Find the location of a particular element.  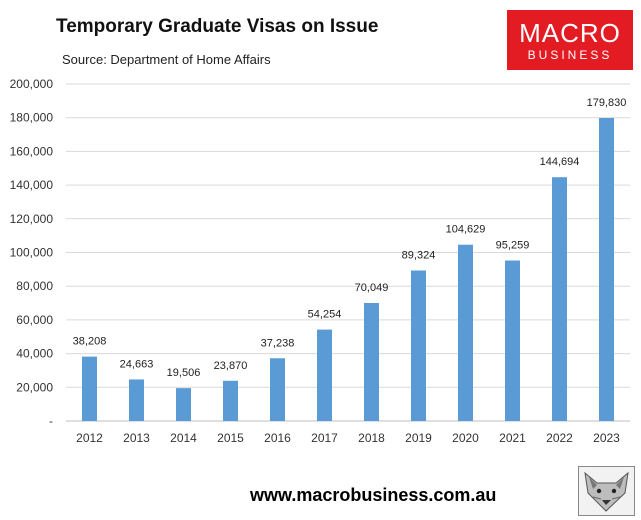

x-tick-label: 2020 is located at coordinates (465, 438).